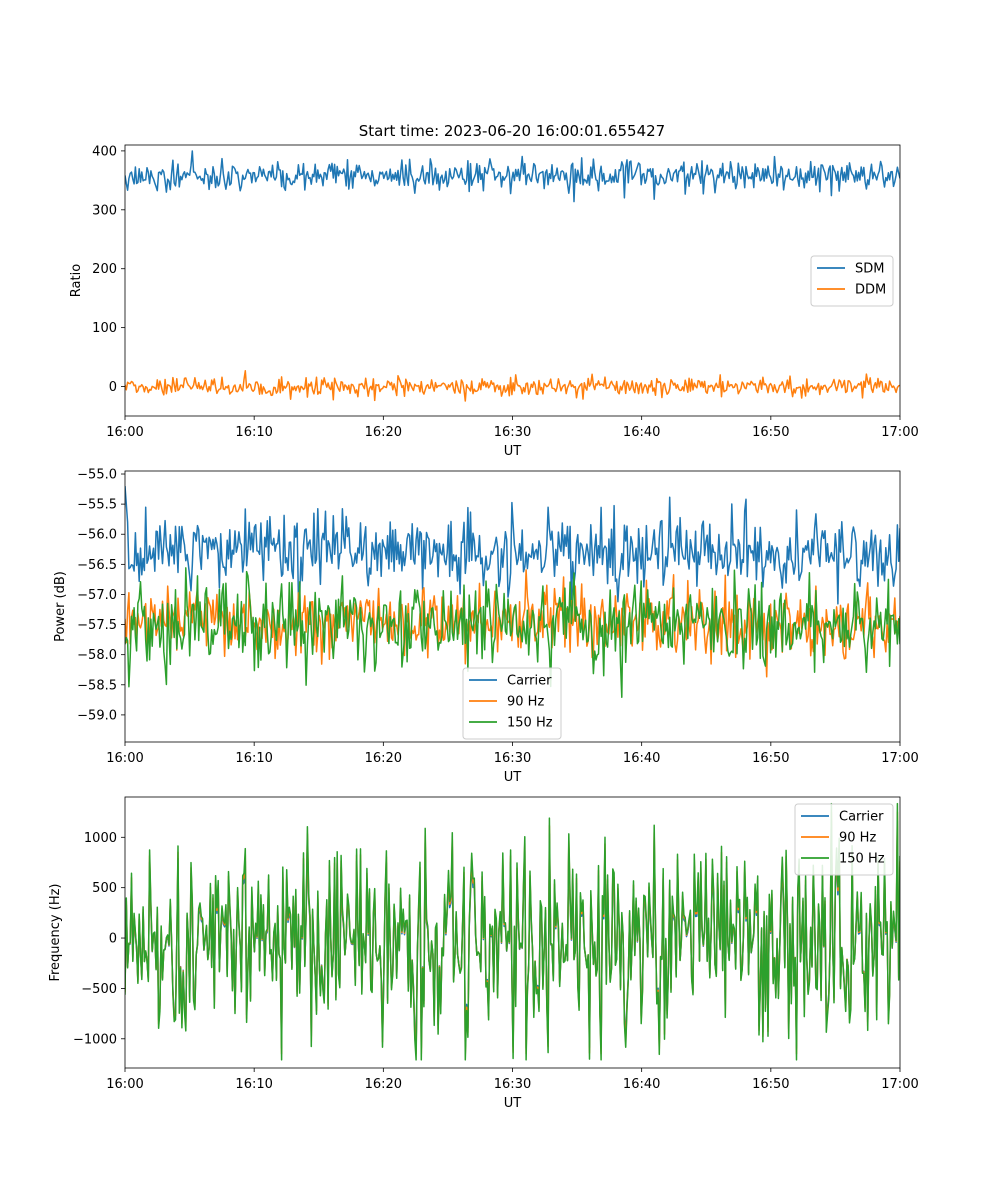 The width and height of the screenshot is (1000, 1200). I want to click on legend: SDM DDM, so click(852, 281).